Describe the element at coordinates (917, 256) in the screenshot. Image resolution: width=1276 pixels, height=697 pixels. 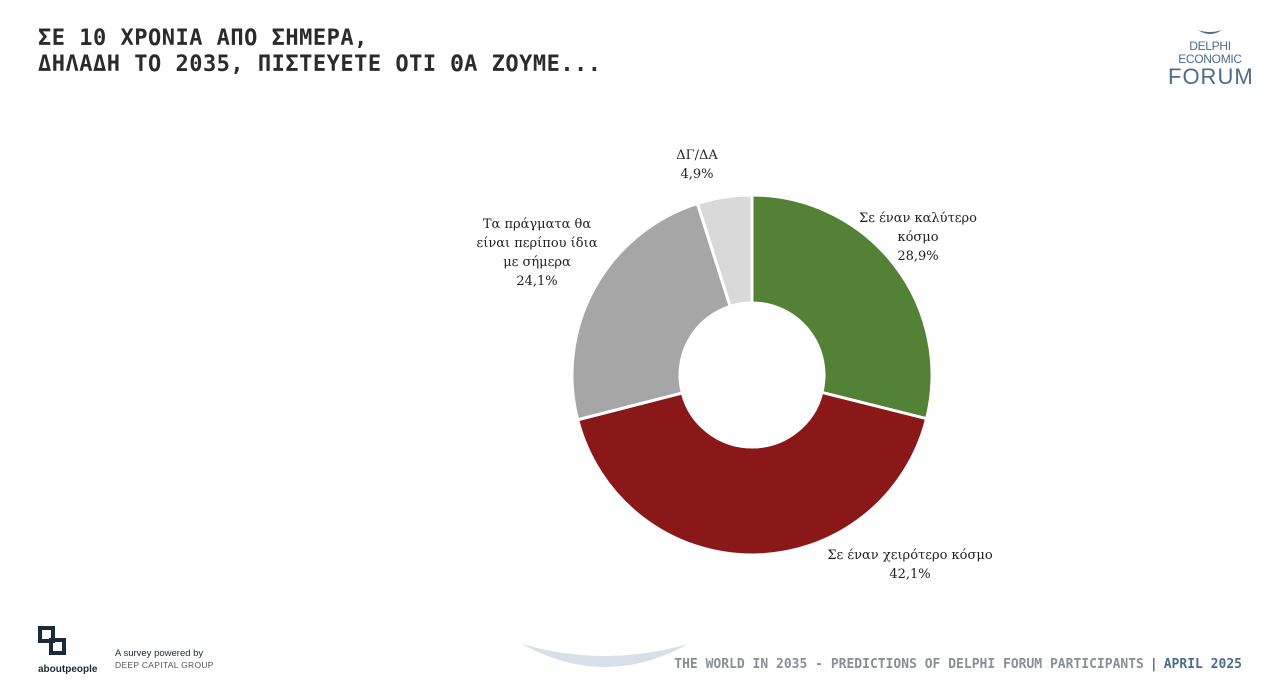
I see `slice-value-label: 28,9%` at that location.